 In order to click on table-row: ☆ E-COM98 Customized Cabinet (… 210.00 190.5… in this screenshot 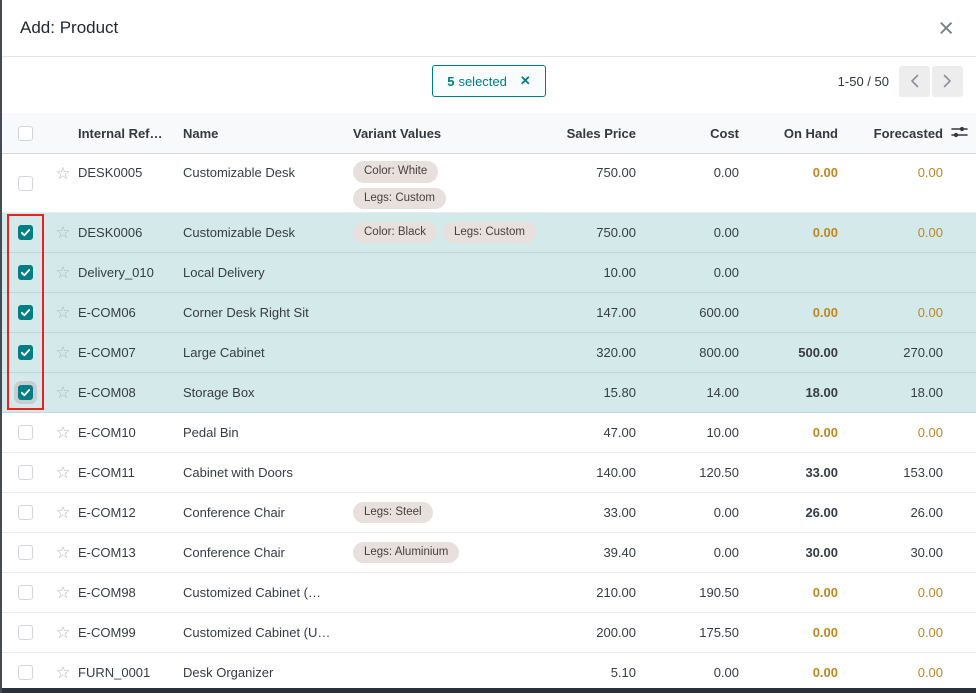, I will do `click(489, 593)`.